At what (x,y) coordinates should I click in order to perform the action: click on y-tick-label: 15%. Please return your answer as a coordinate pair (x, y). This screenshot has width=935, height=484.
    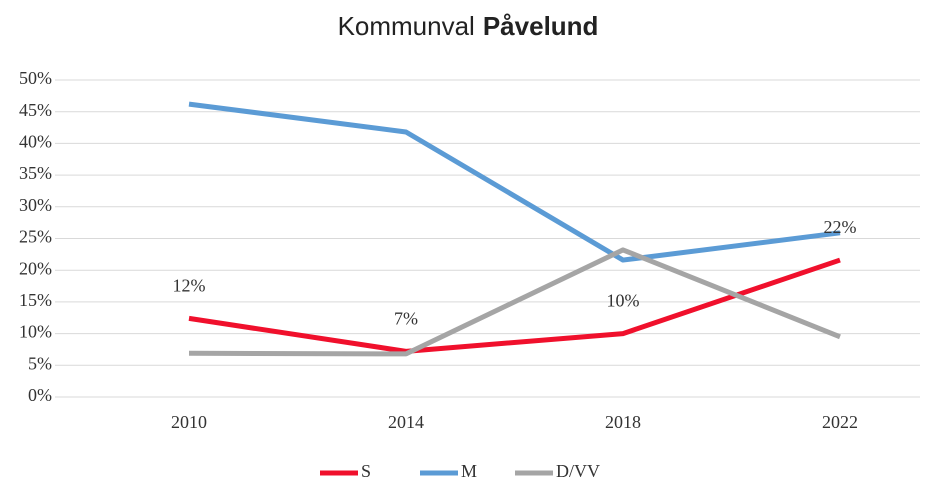
    Looking at the image, I should click on (35, 300).